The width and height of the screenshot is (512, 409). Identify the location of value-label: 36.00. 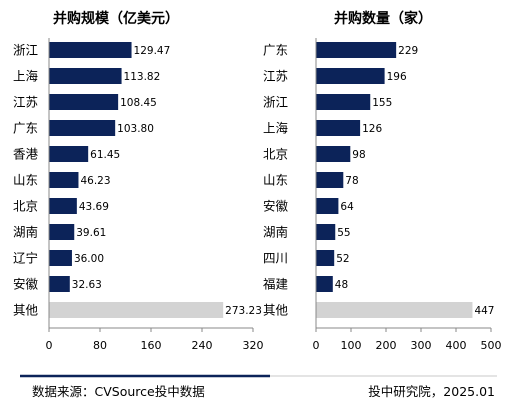
(89, 259).